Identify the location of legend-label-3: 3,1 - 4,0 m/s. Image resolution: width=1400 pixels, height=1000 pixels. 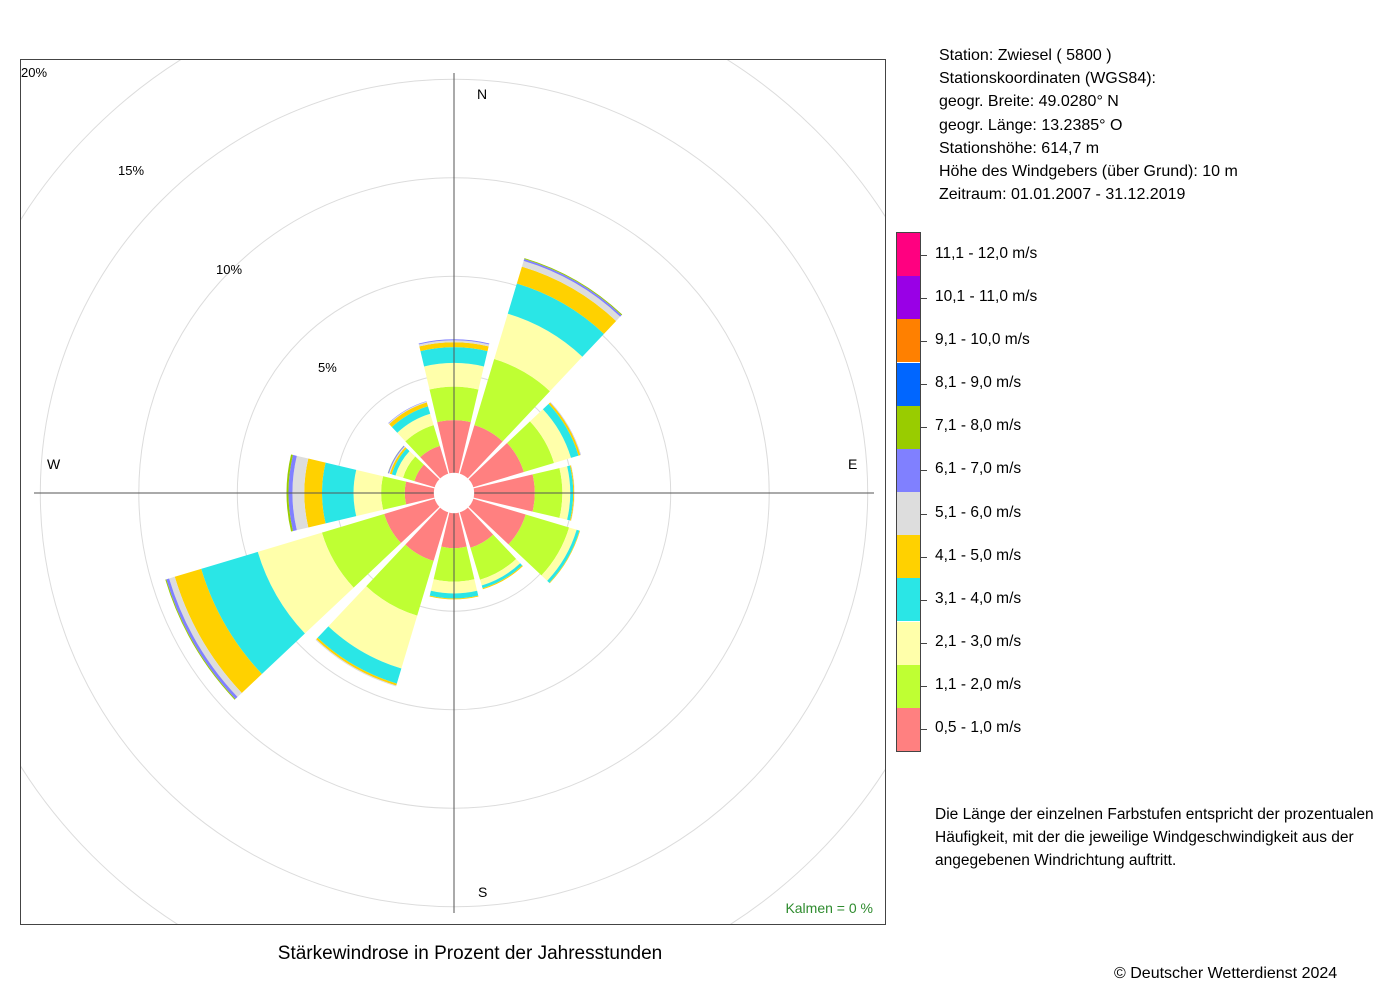
(978, 598).